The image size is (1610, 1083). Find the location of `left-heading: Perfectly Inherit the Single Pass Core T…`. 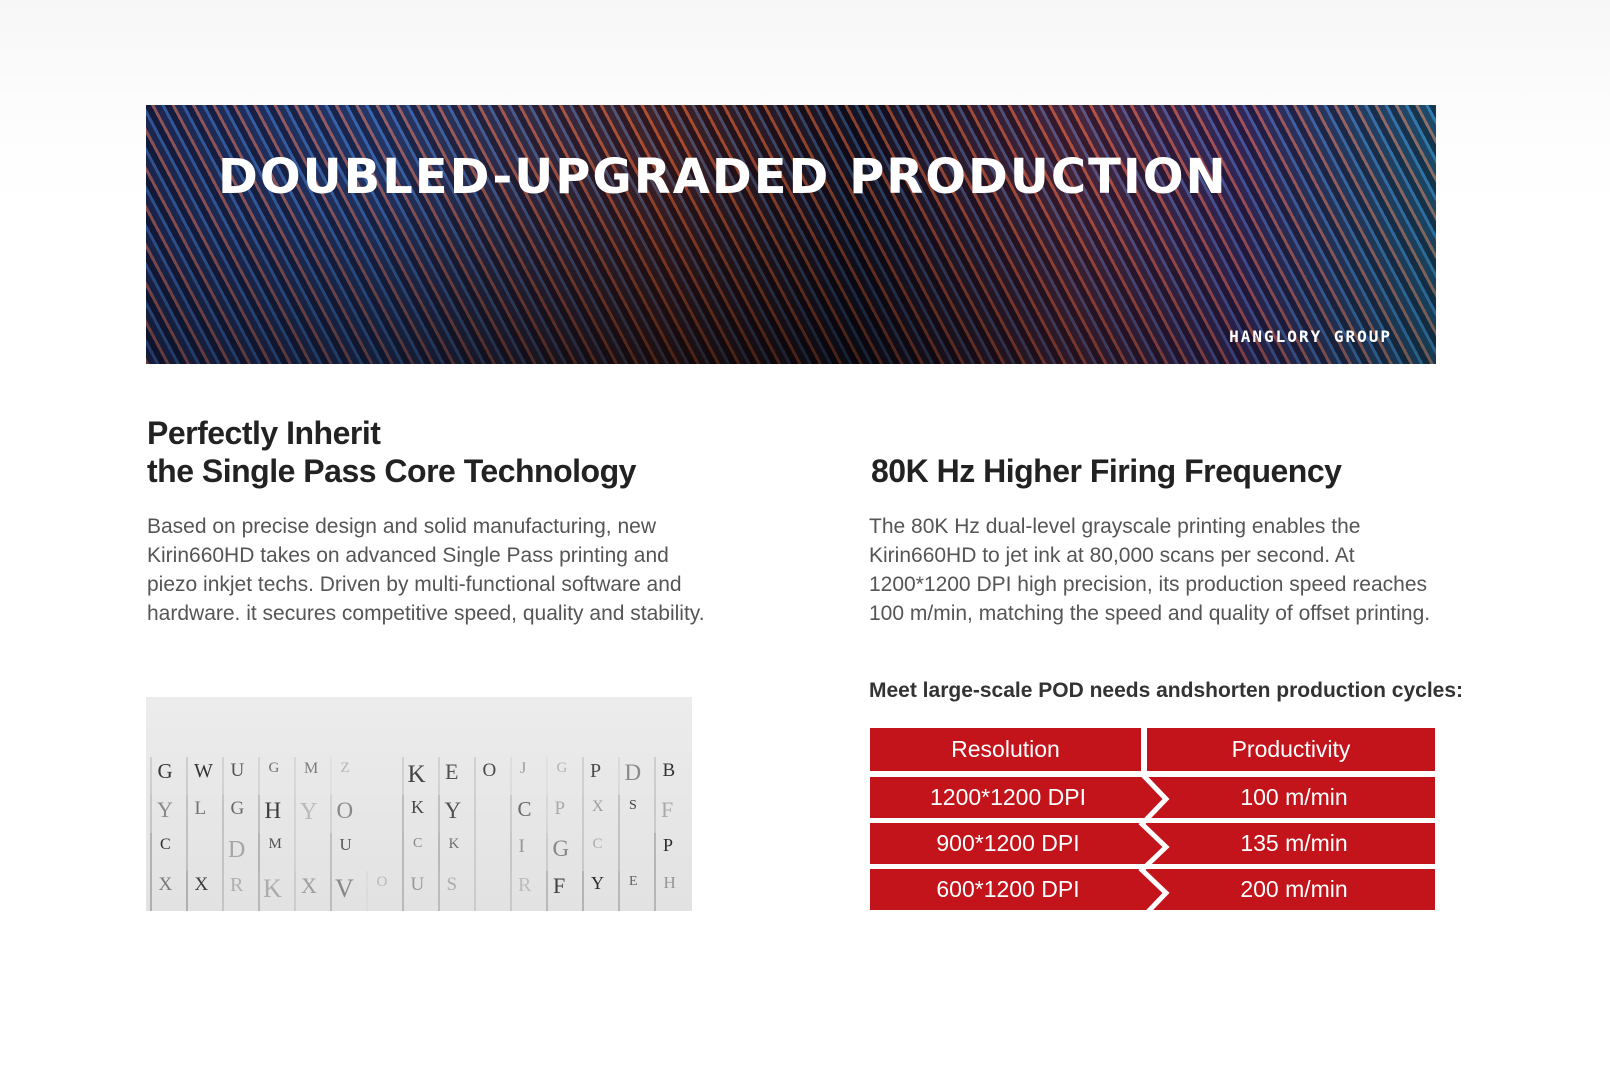

left-heading: Perfectly Inherit the Single Pass Core T… is located at coordinates (391, 452).